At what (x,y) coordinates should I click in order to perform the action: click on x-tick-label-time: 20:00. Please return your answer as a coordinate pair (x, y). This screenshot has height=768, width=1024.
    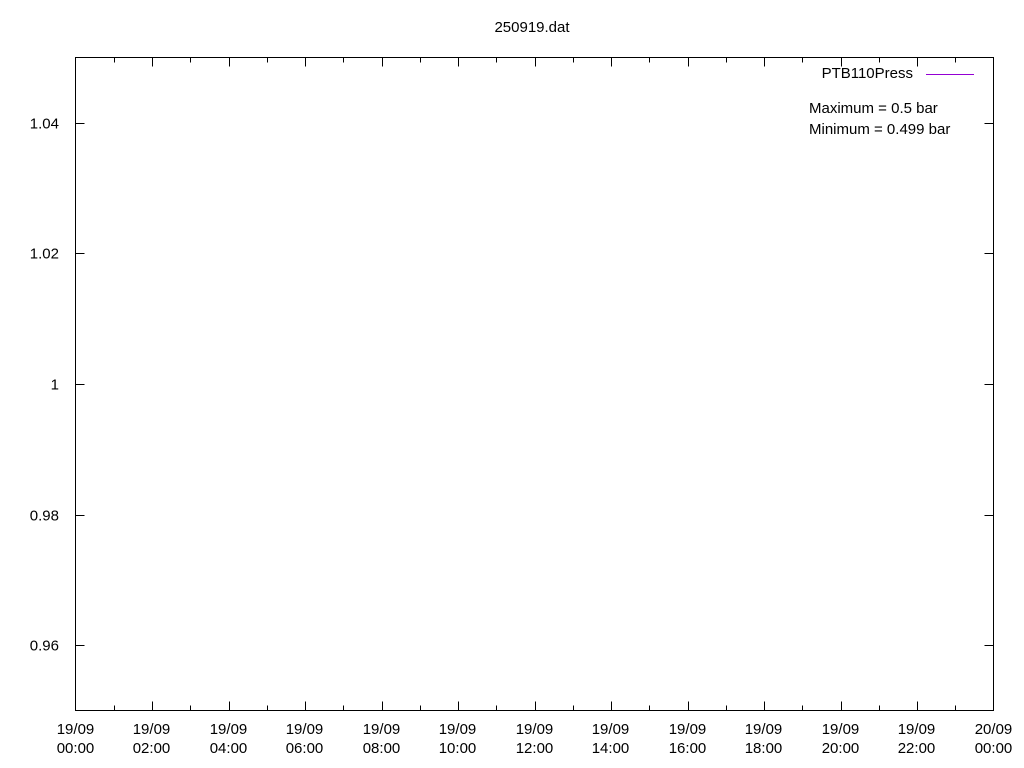
    Looking at the image, I should click on (841, 748).